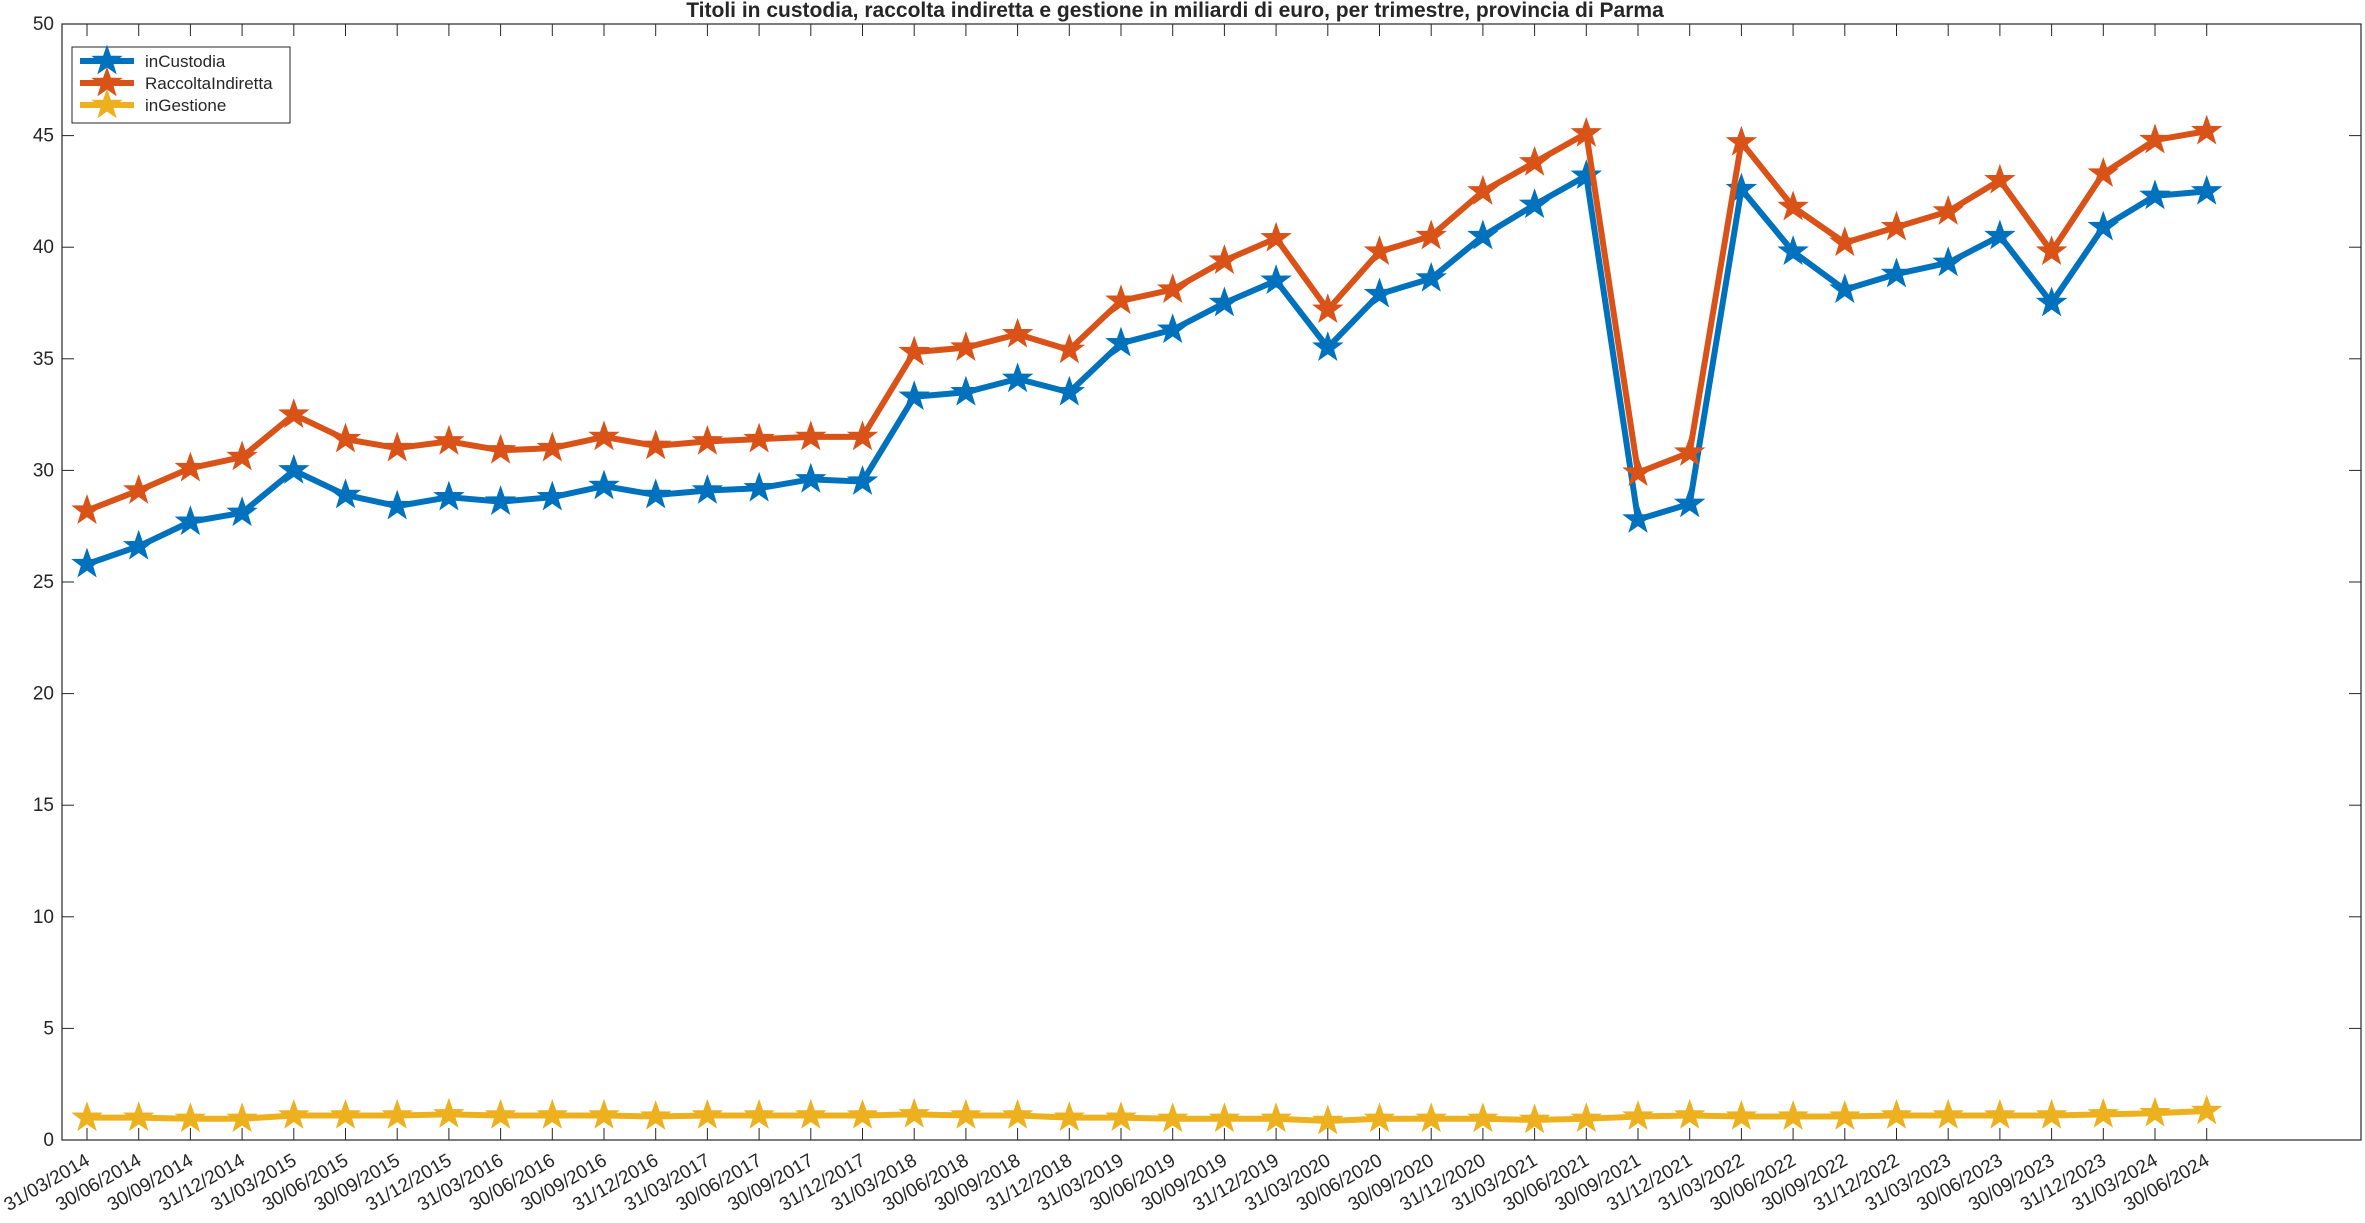 This screenshot has width=2365, height=1223. I want to click on legend-item-raccoltaindiretta: RaccoltaIndiretta, so click(176, 81).